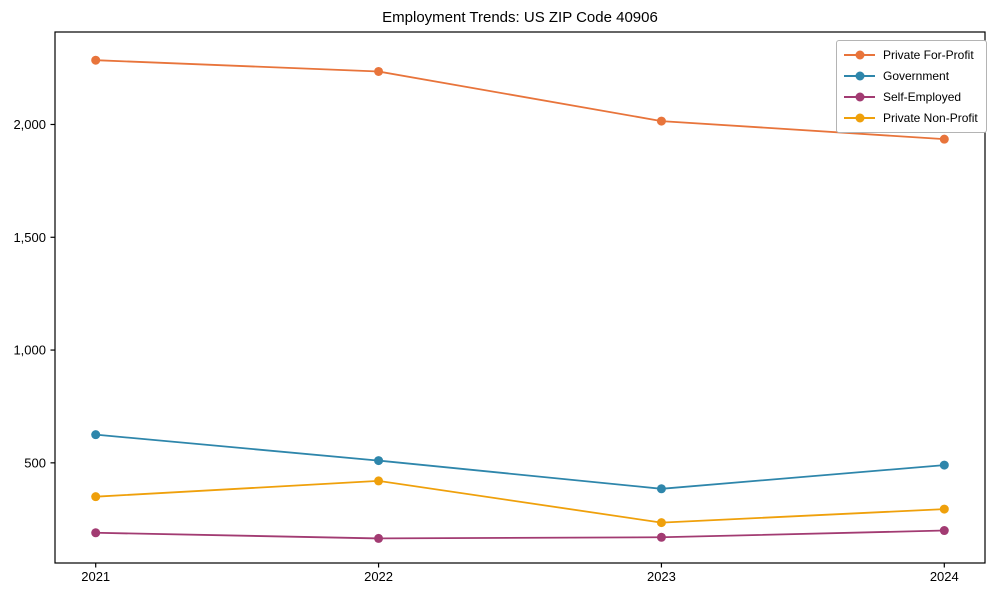  I want to click on series-line-private-for-profit, so click(520, 100).